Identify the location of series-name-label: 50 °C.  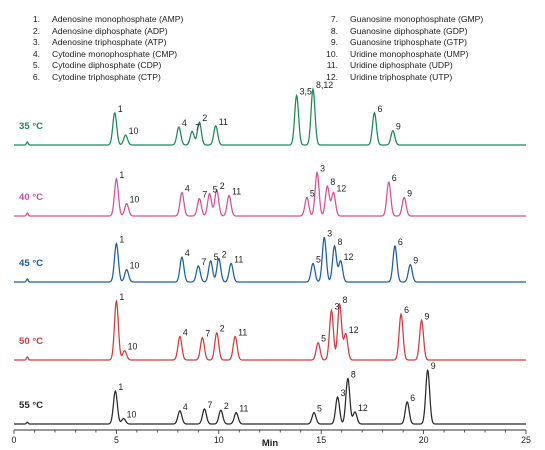
(31, 341).